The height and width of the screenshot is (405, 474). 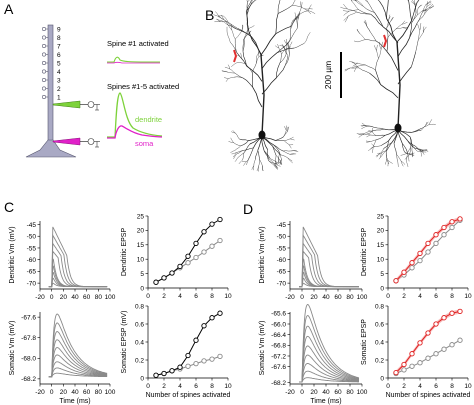 I want to click on y-tick-label: -55, so click(x=32, y=248).